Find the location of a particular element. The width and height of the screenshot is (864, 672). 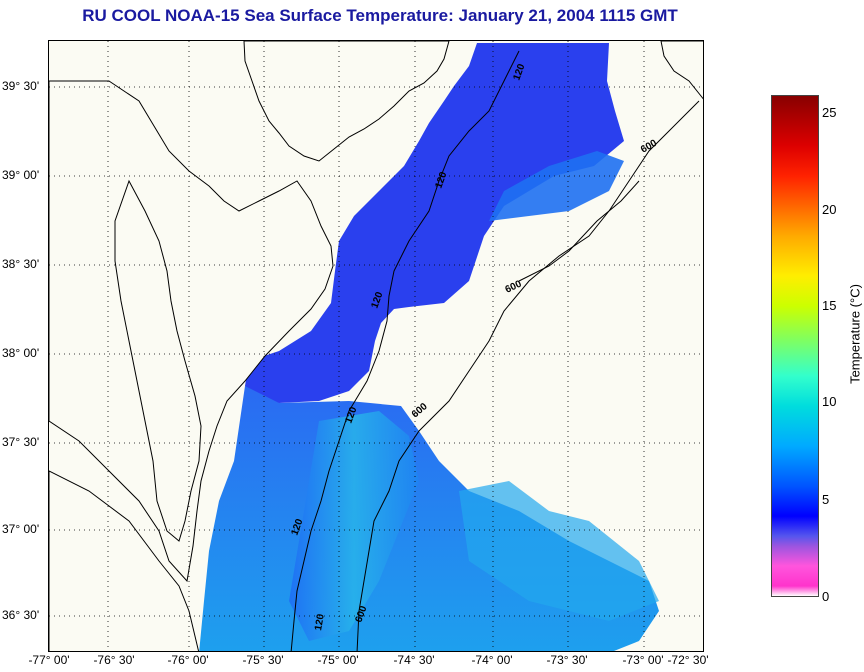

temperature-colorbar is located at coordinates (795, 346).